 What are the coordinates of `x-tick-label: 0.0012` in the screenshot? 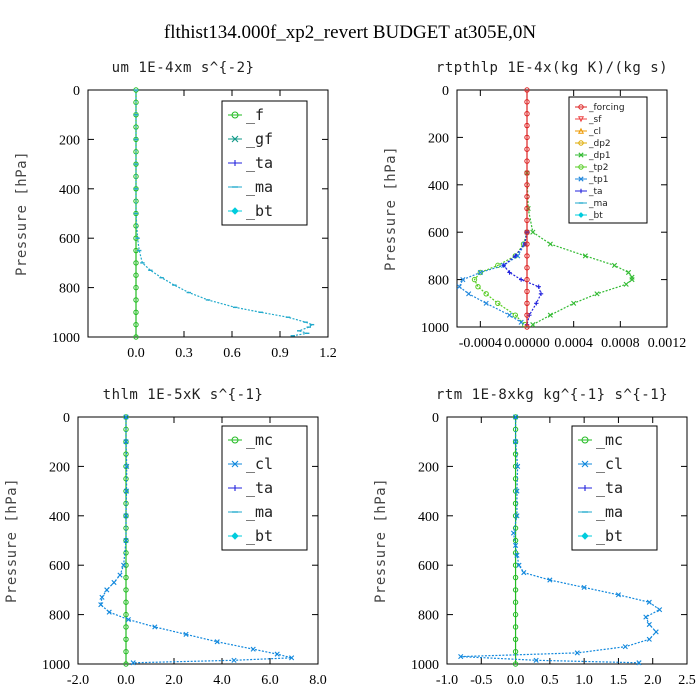 It's located at (667, 343).